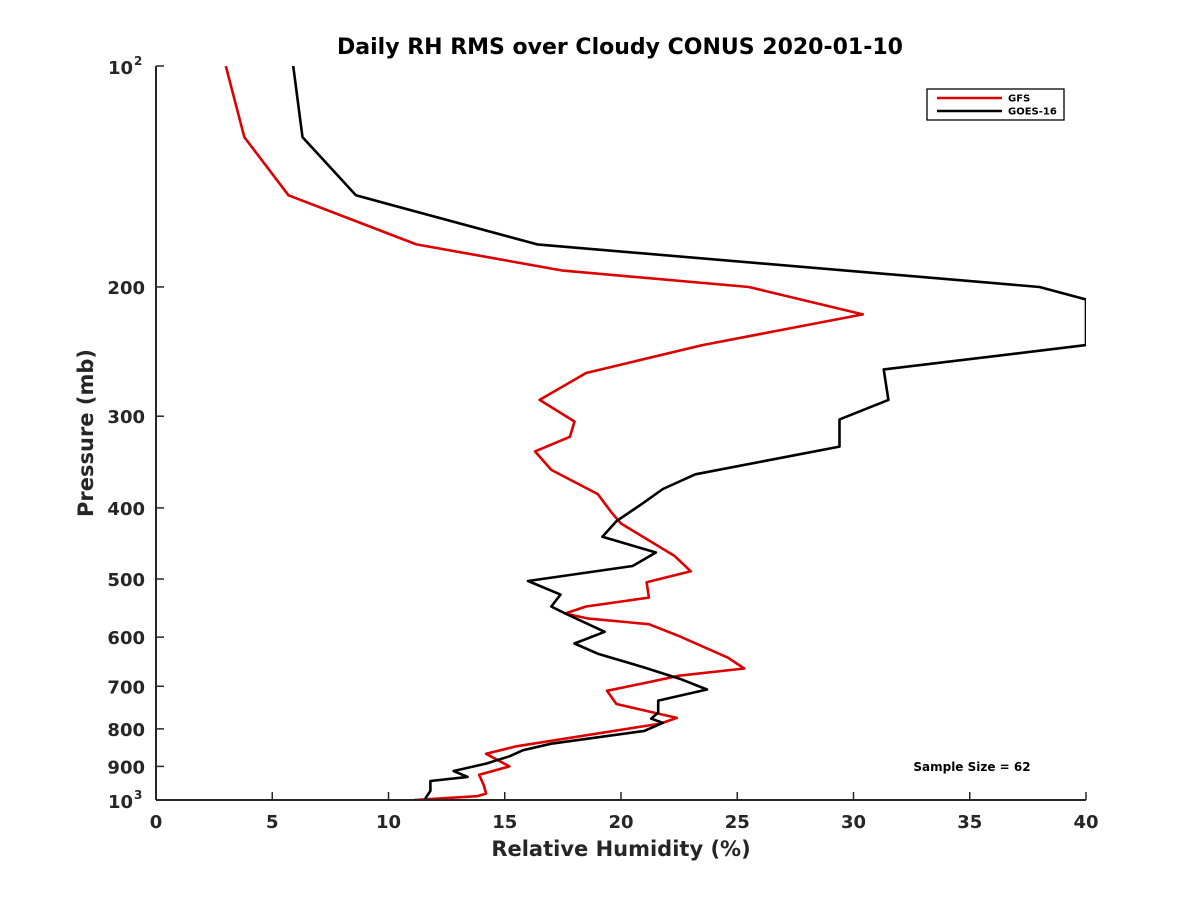 The image size is (1200, 900). I want to click on y-tick-label: 700, so click(126, 687).